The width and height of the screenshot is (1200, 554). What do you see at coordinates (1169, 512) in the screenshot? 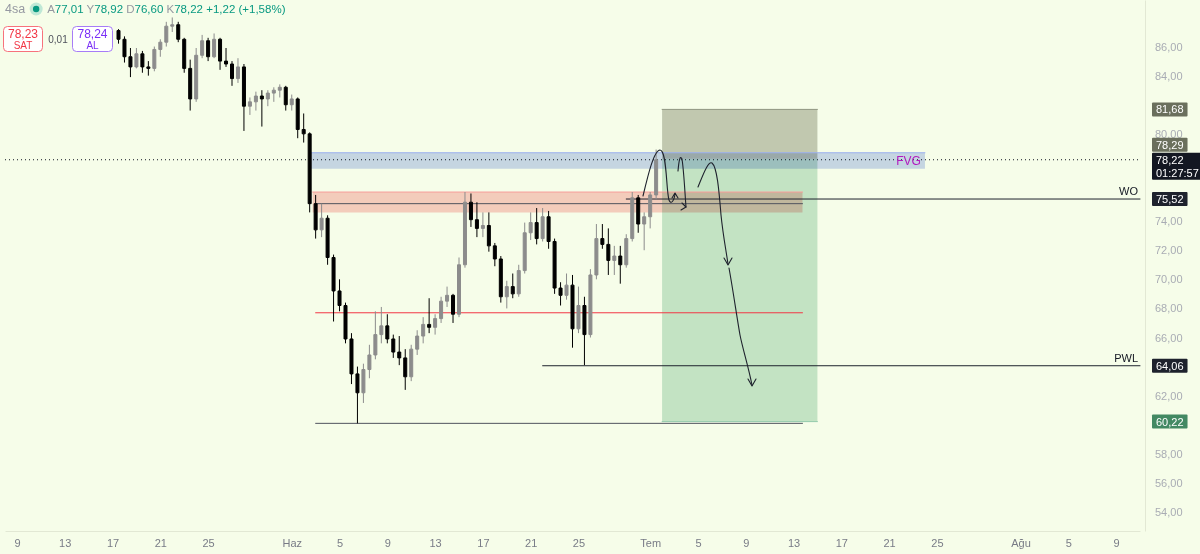
I see `y-tick-label: 54,00` at bounding box center [1169, 512].